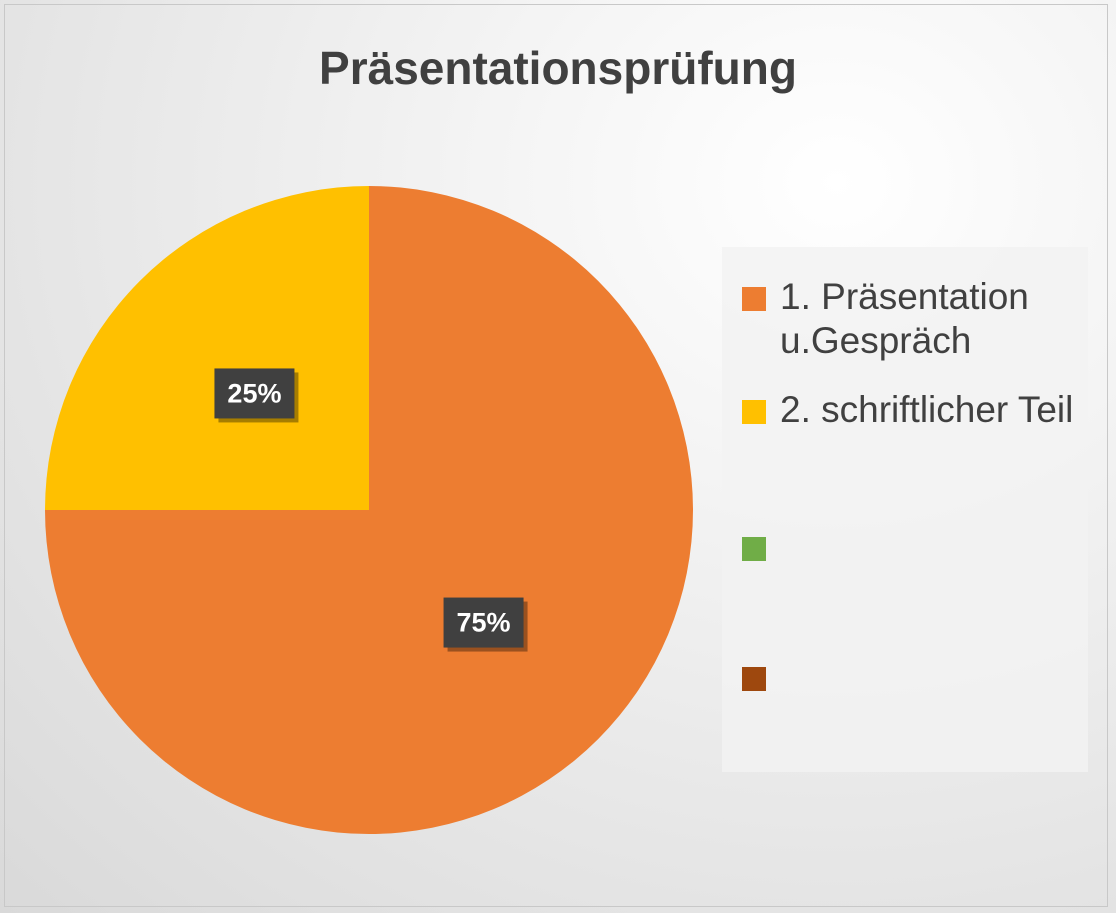 The height and width of the screenshot is (913, 1116). I want to click on data-label: 25%, so click(254, 394).